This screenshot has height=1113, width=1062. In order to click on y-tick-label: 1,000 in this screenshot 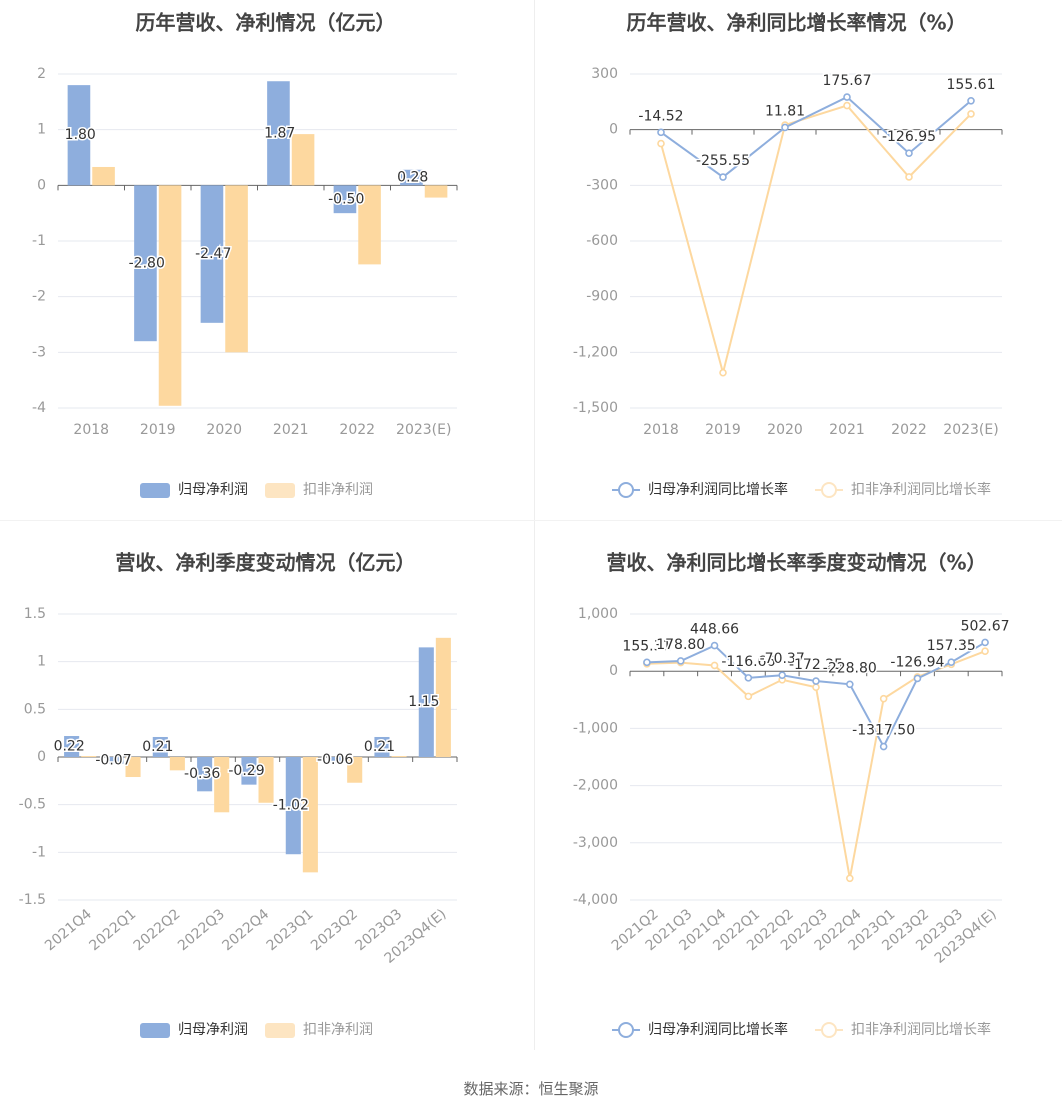, I will do `click(598, 614)`.